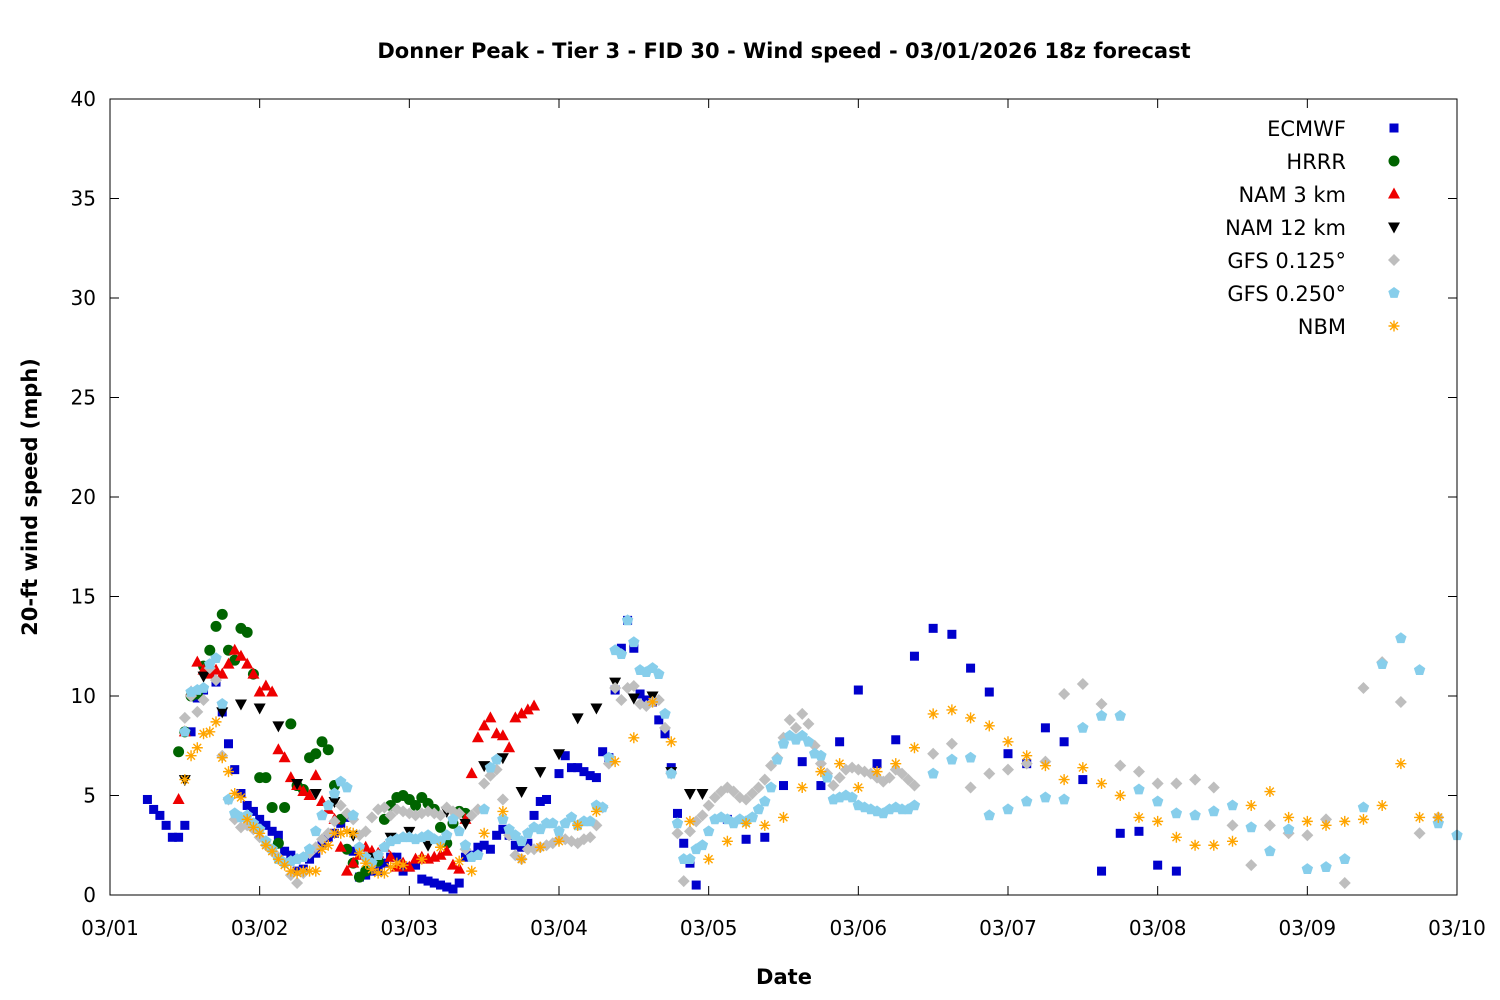 The height and width of the screenshot is (1000, 1500). What do you see at coordinates (1316, 162) in the screenshot?
I see `legend-label: HRRR` at bounding box center [1316, 162].